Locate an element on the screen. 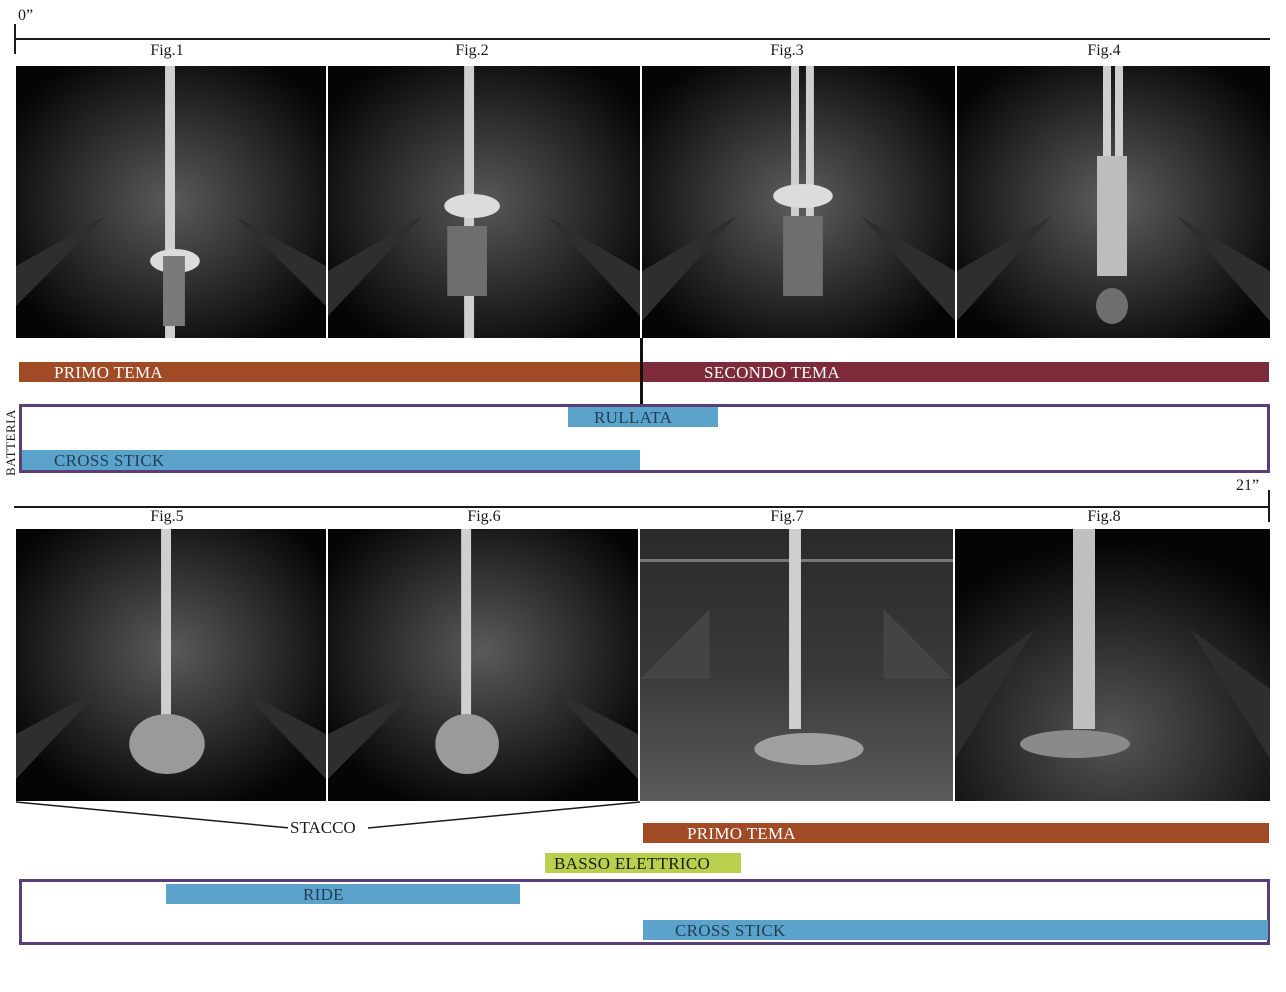 The height and width of the screenshot is (992, 1286). stacco-bracket is located at coordinates (328, 815).